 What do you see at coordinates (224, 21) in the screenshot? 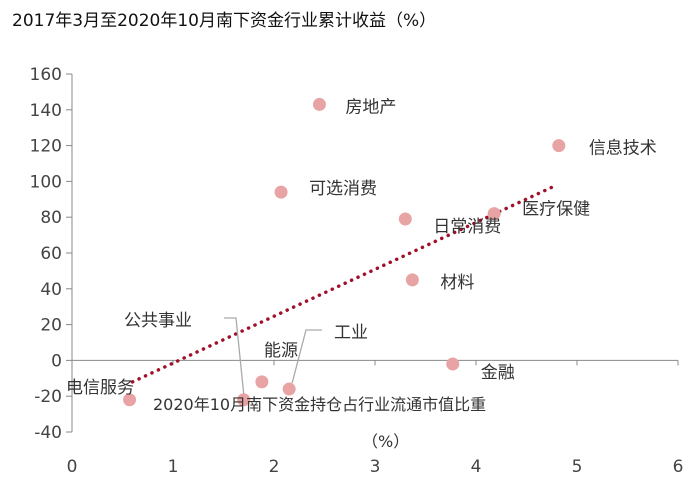
I see `chart-title: 2017年3月至2020年10月南下资金行业累计收益（%）` at bounding box center [224, 21].